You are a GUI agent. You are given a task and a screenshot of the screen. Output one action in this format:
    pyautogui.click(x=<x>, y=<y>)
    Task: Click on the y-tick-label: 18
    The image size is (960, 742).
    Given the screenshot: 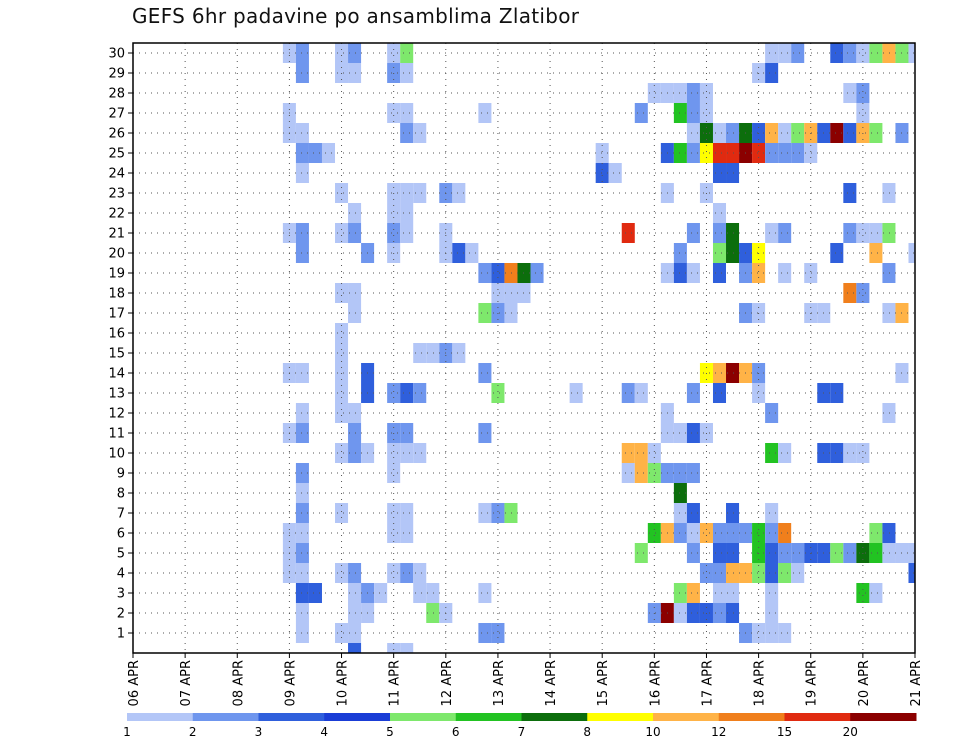 What is the action you would take?
    pyautogui.click(x=116, y=294)
    